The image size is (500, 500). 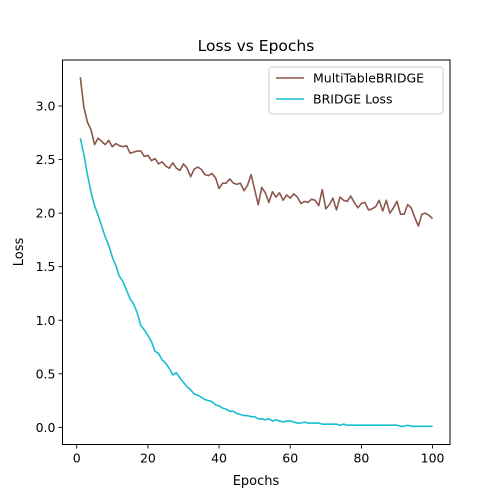 What do you see at coordinates (290, 458) in the screenshot?
I see `x-tick-label: 60` at bounding box center [290, 458].